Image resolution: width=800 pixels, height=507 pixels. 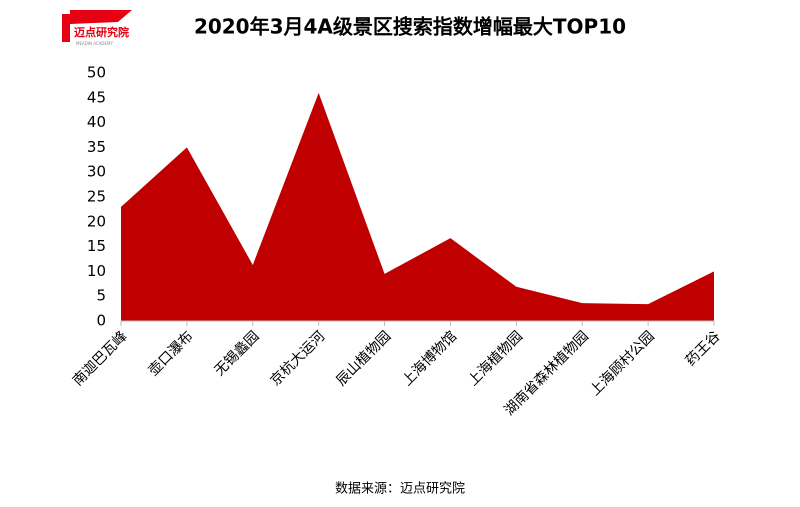 I want to click on y-tick-label: 30, so click(x=96, y=172).